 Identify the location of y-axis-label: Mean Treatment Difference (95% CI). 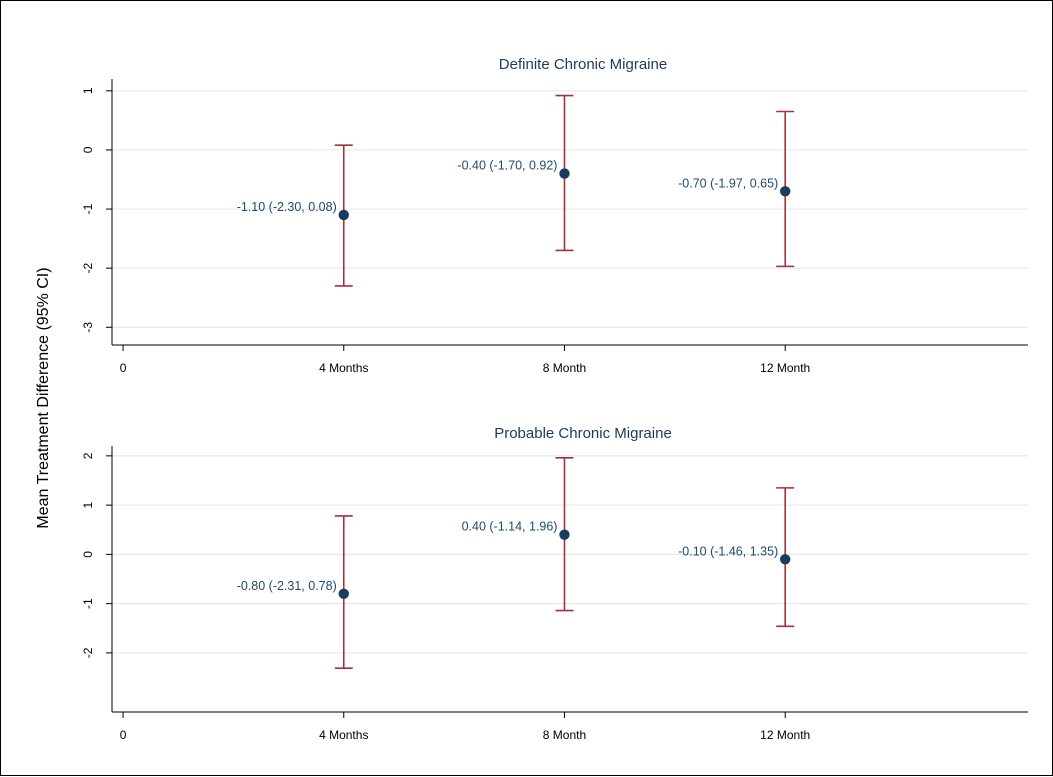
(43, 397).